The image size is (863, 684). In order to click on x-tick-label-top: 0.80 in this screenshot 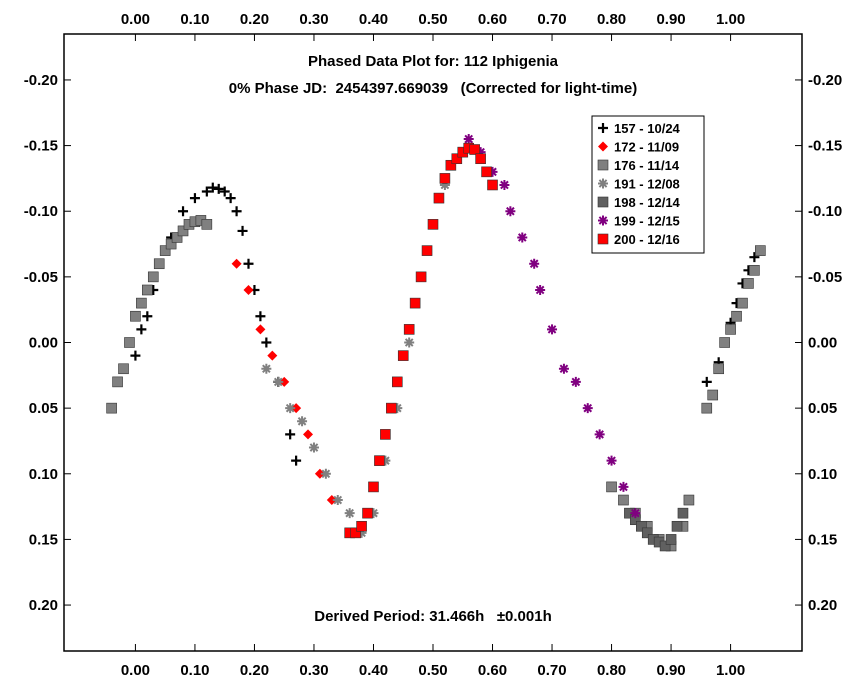, I will do `click(611, 19)`.